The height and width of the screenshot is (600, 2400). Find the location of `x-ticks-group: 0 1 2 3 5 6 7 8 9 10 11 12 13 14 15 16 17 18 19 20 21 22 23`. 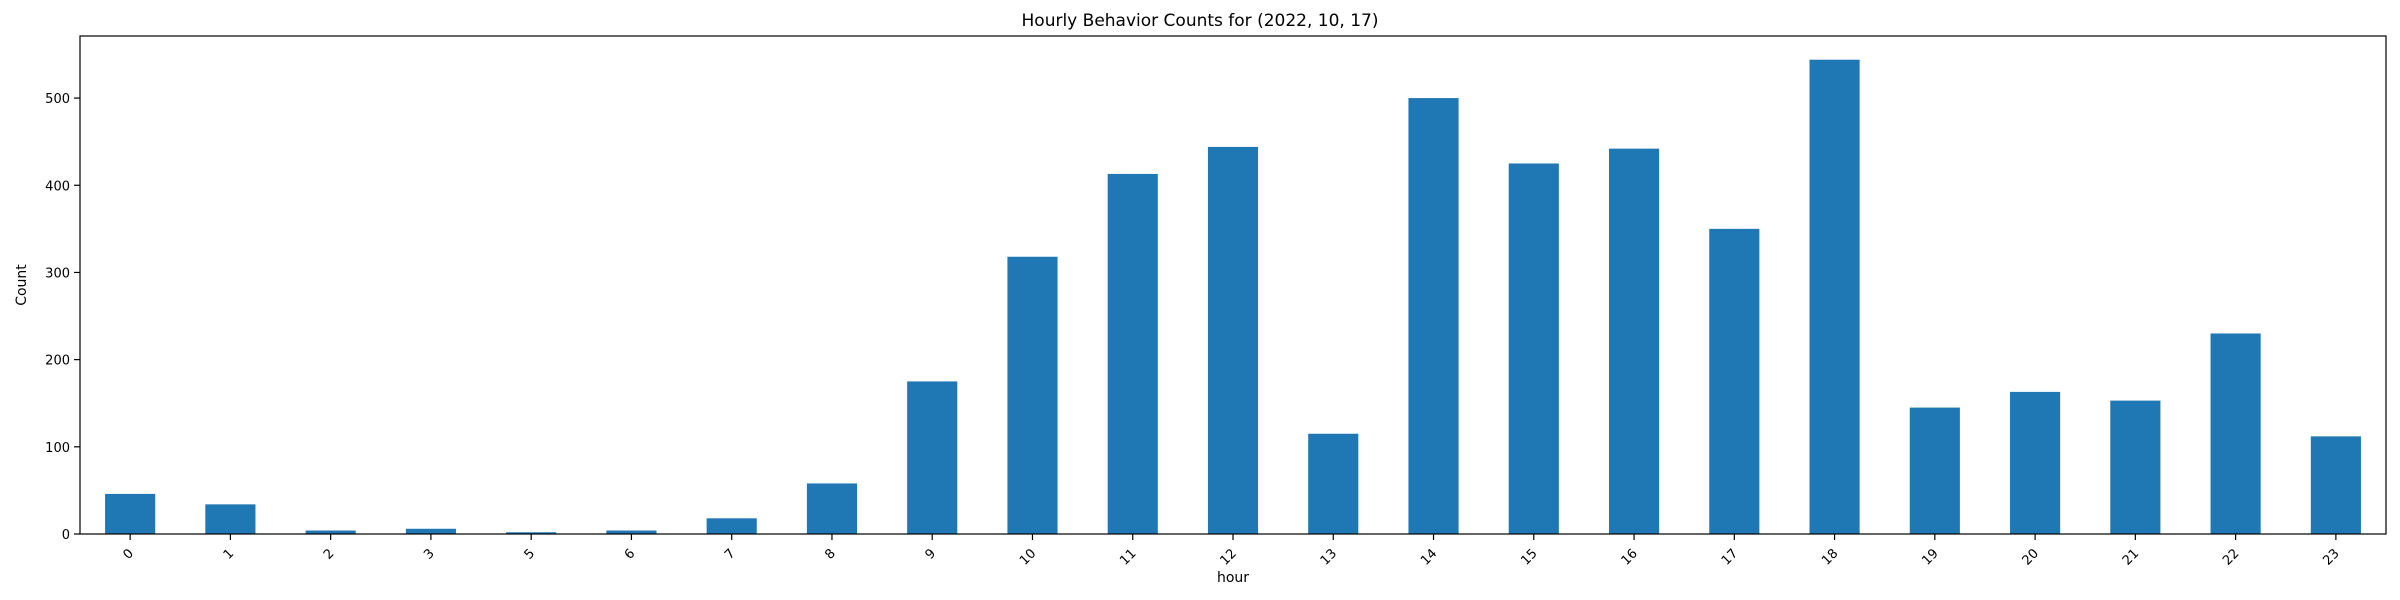

x-ticks-group: 0 1 2 3 5 6 7 8 9 10 11 12 13 14 15 16 17 18 19 20 21 22 23 is located at coordinates (1231, 551).